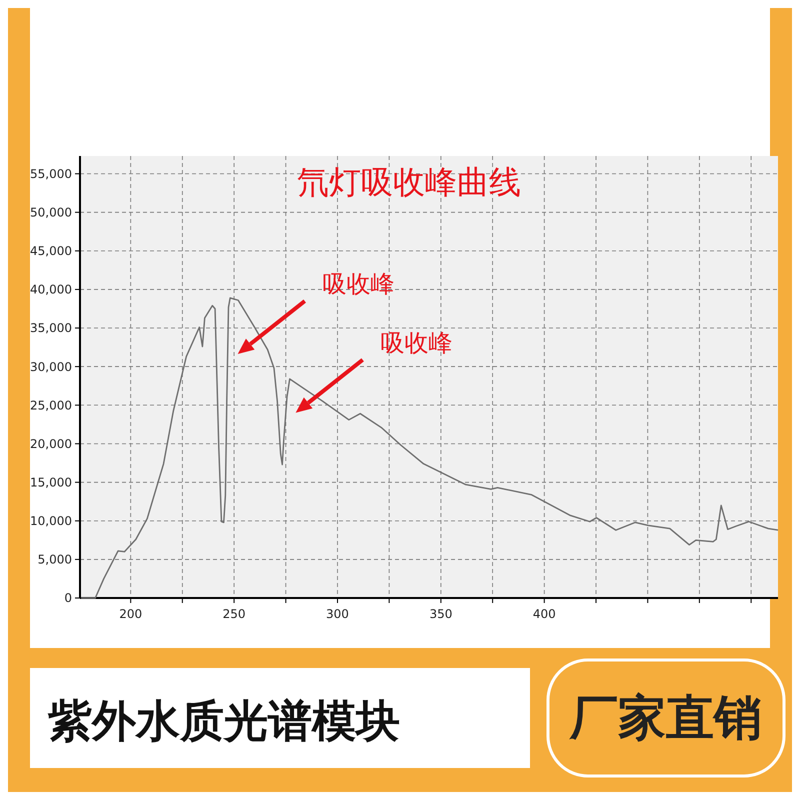  I want to click on text: 紫外水质光谱模块, so click(223, 721).